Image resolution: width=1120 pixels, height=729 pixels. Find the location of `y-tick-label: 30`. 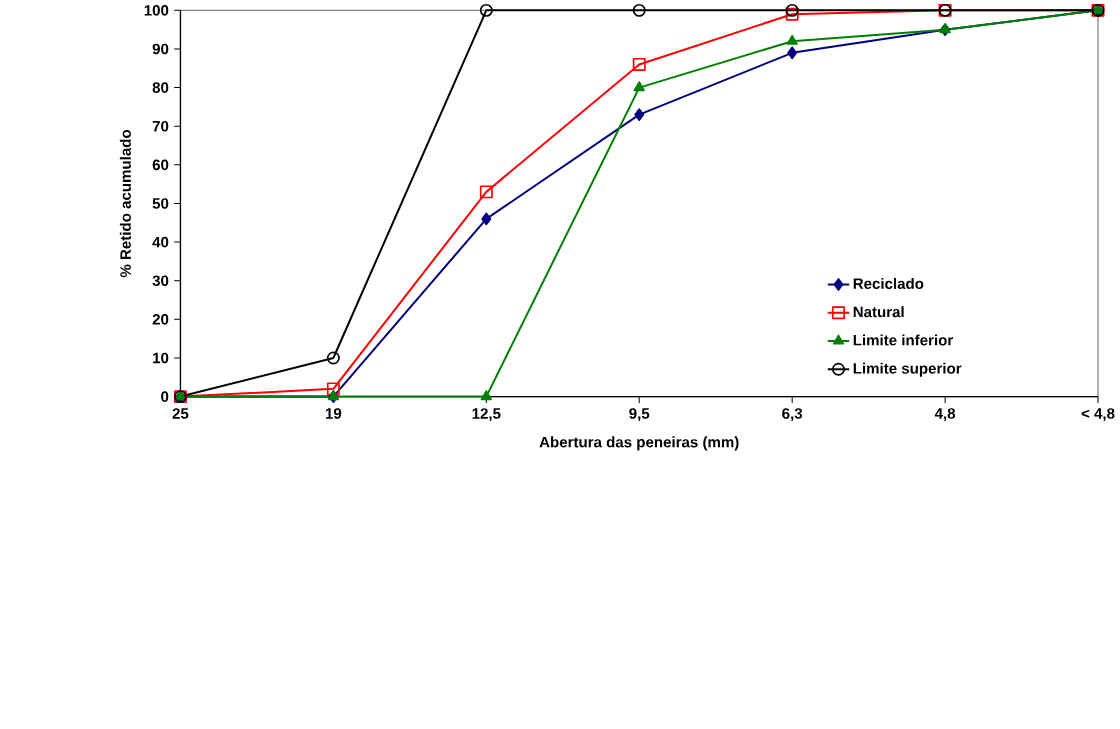

y-tick-label: 30 is located at coordinates (160, 281).